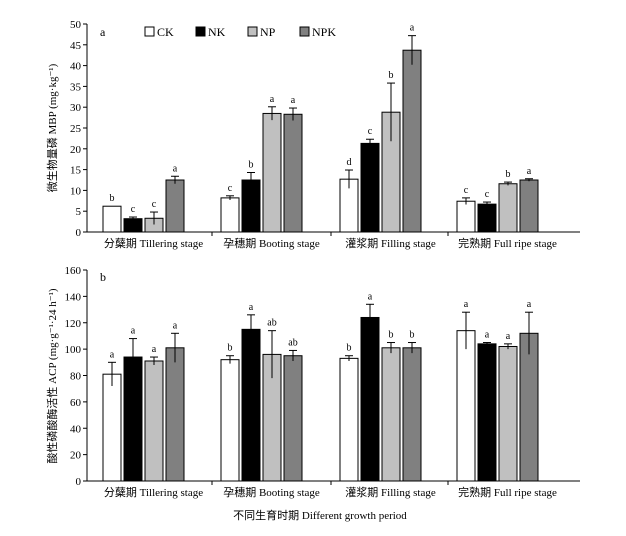 Image resolution: width=626 pixels, height=536 pixels. I want to click on legend-label-nk: NK, so click(217, 32).